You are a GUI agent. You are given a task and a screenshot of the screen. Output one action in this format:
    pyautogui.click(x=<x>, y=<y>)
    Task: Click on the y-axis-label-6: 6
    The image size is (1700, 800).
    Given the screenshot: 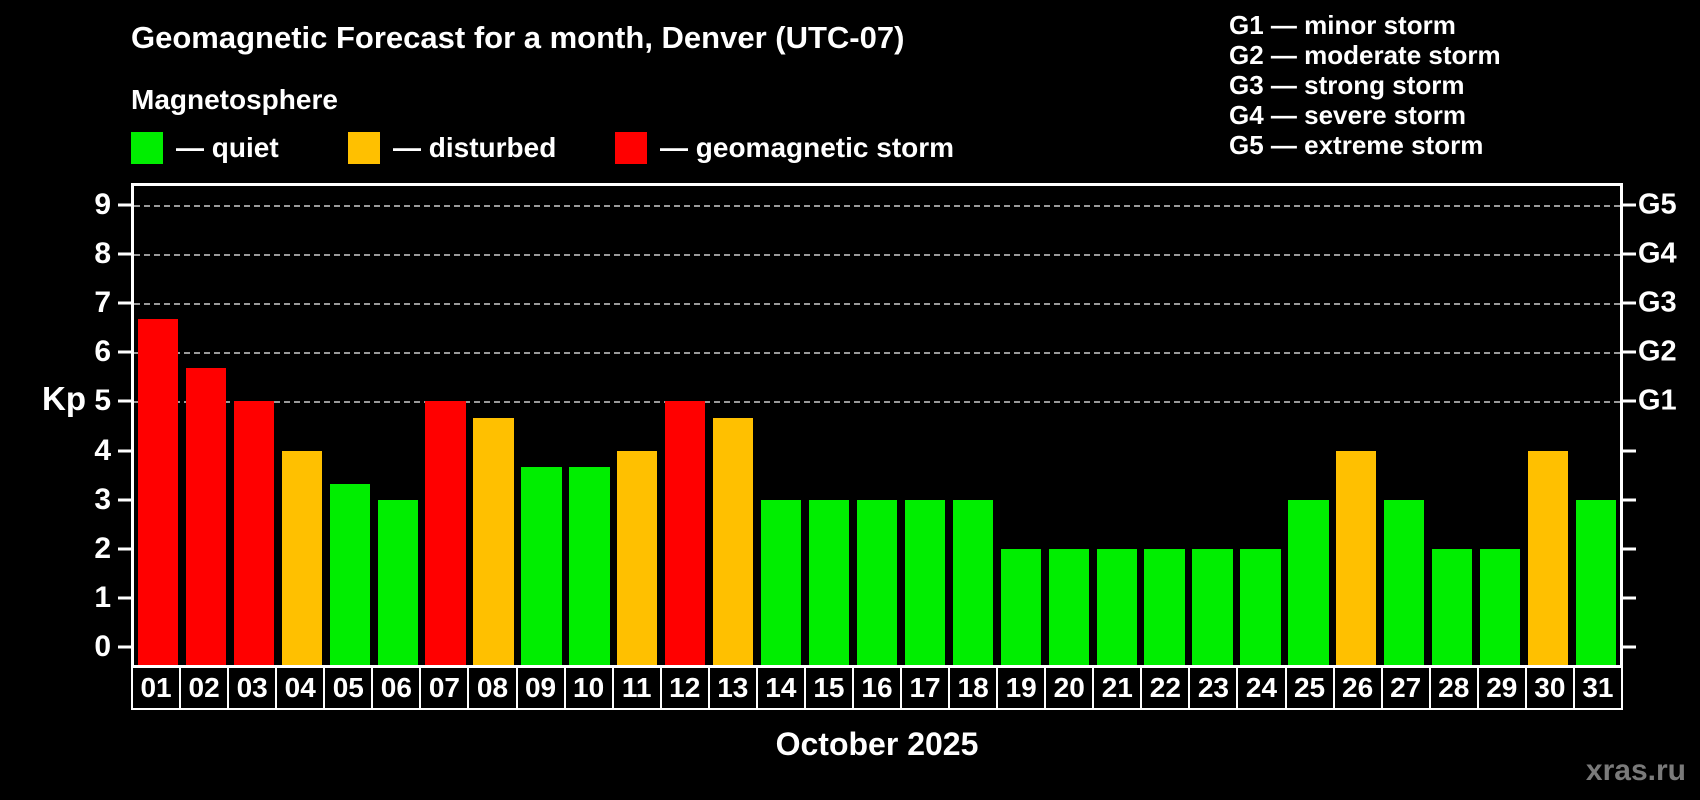 What is the action you would take?
    pyautogui.click(x=102, y=352)
    